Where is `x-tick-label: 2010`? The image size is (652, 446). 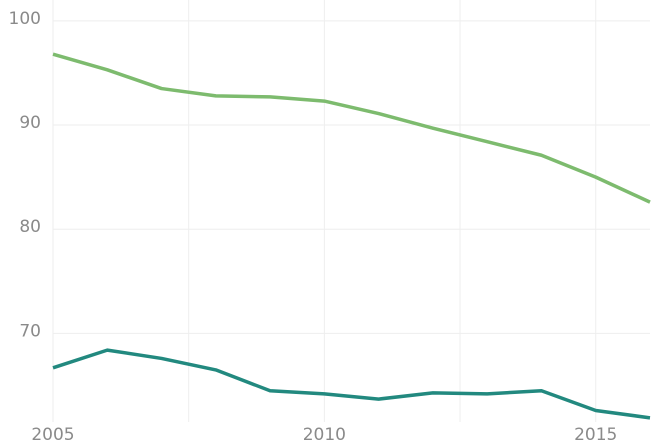 x-tick-label: 2010 is located at coordinates (324, 435).